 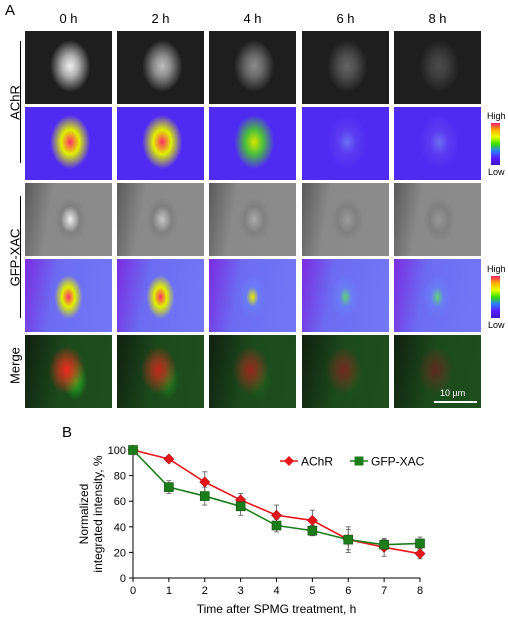 What do you see at coordinates (420, 591) in the screenshot?
I see `x-tick-label: 8` at bounding box center [420, 591].